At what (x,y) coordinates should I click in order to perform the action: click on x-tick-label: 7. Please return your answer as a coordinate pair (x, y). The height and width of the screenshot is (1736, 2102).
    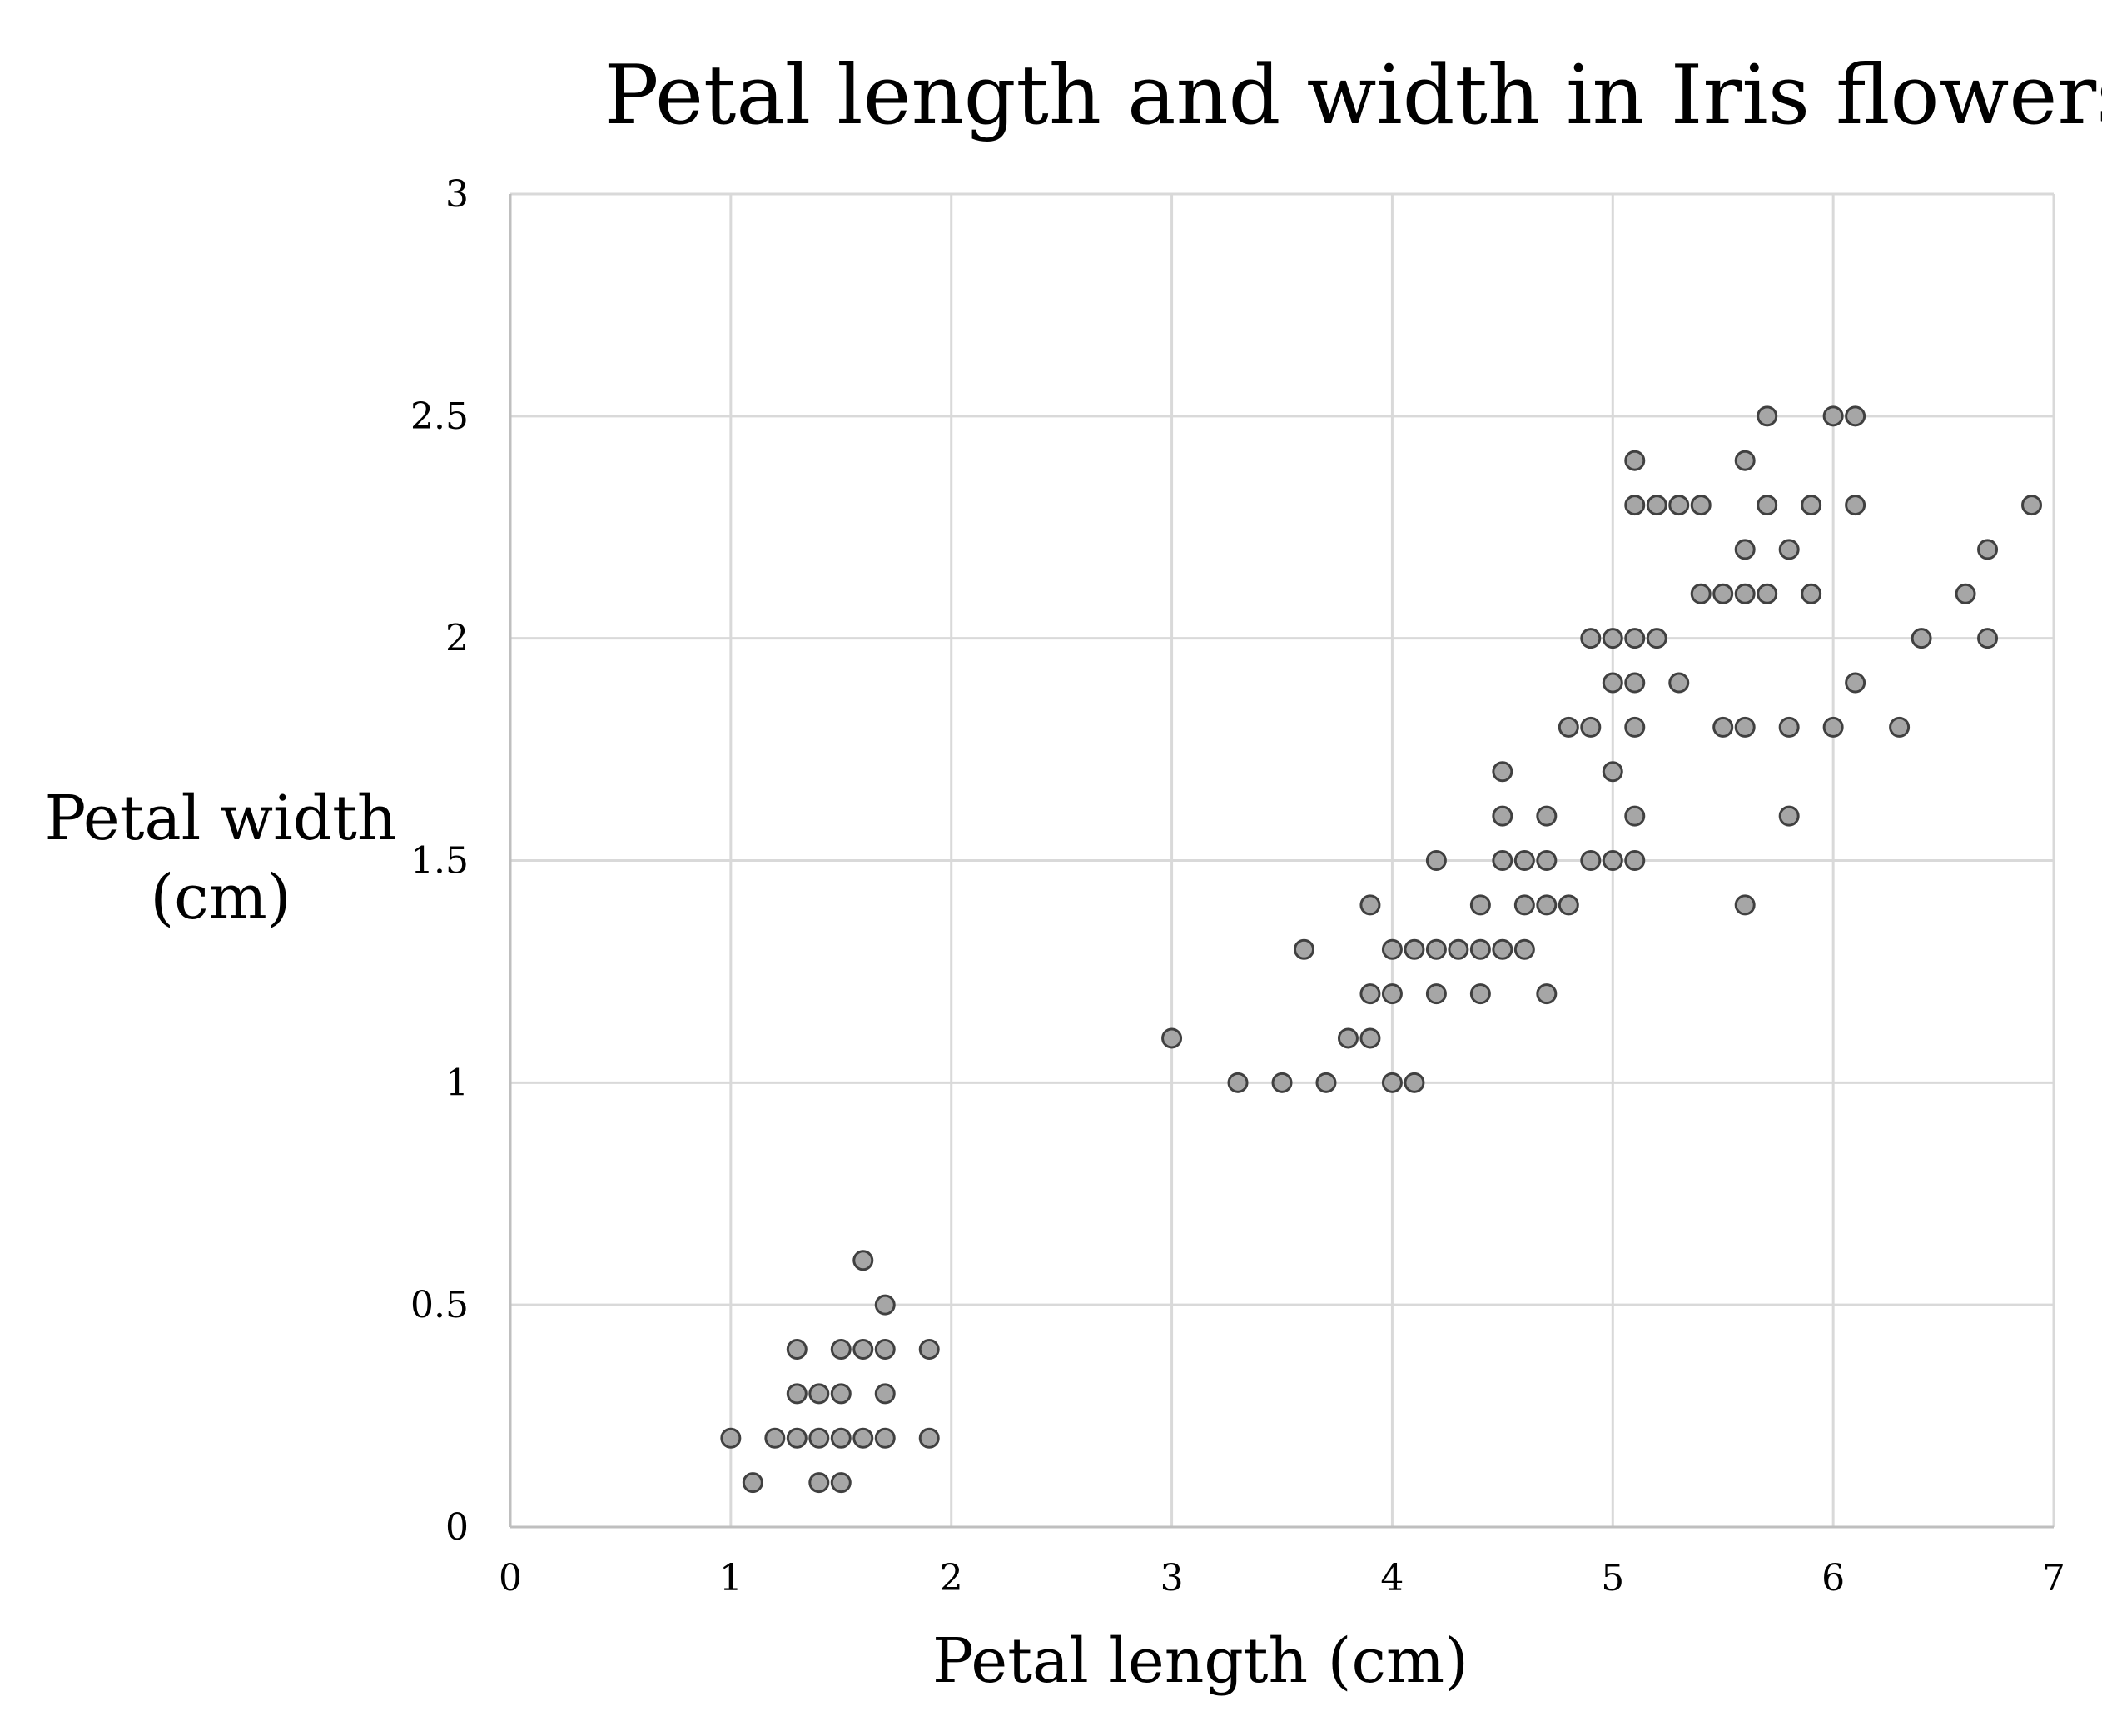
    Looking at the image, I should click on (2053, 1578).